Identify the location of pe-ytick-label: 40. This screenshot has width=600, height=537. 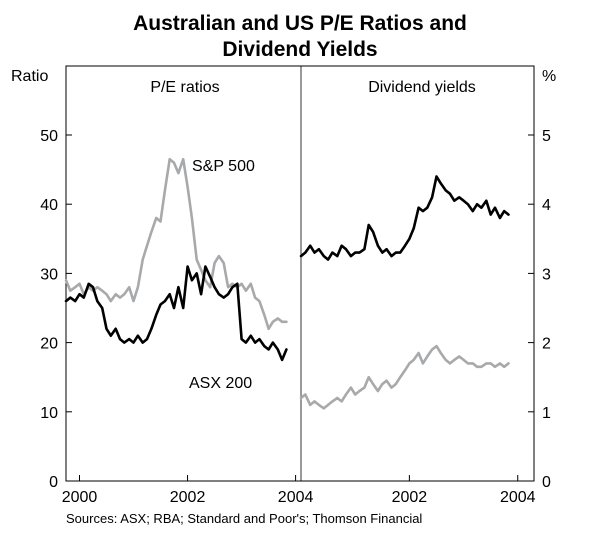
(49, 205).